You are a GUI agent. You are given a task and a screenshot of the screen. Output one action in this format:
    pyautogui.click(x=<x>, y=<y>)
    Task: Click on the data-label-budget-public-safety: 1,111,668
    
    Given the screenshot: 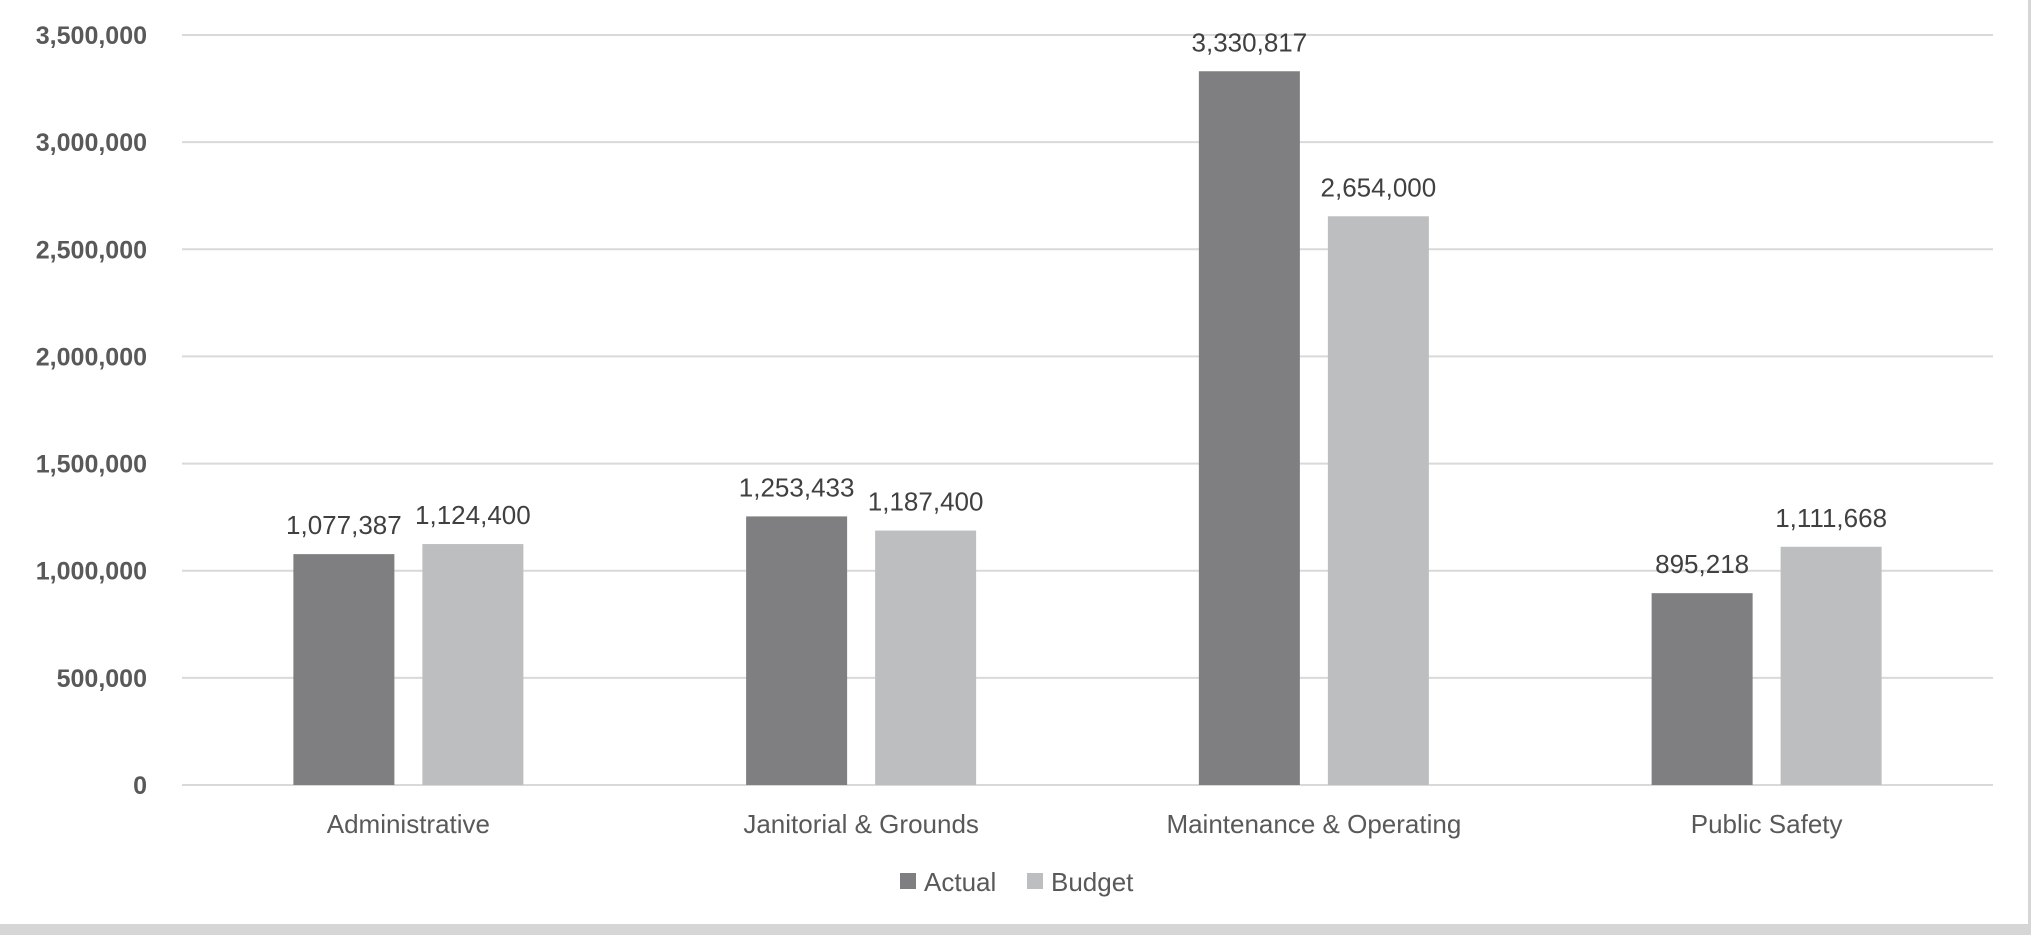 What is the action you would take?
    pyautogui.click(x=1831, y=518)
    